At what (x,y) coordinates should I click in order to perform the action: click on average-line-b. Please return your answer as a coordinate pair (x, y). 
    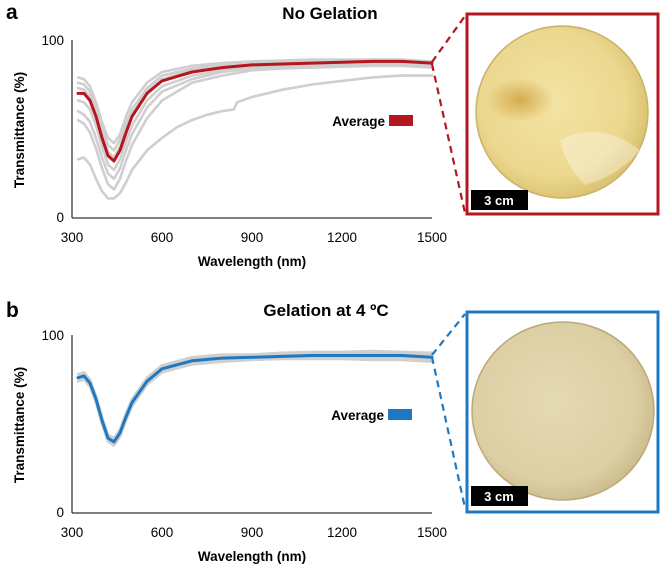
    Looking at the image, I should click on (255, 399).